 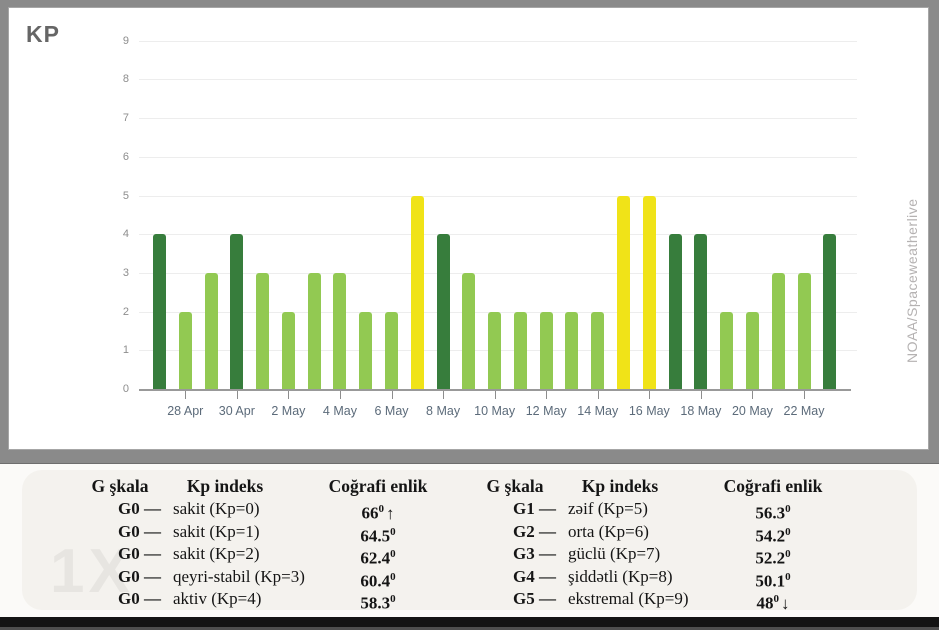 What do you see at coordinates (239, 576) in the screenshot?
I see `kp-index-cell: qeyri-stabil (Kp=3)` at bounding box center [239, 576].